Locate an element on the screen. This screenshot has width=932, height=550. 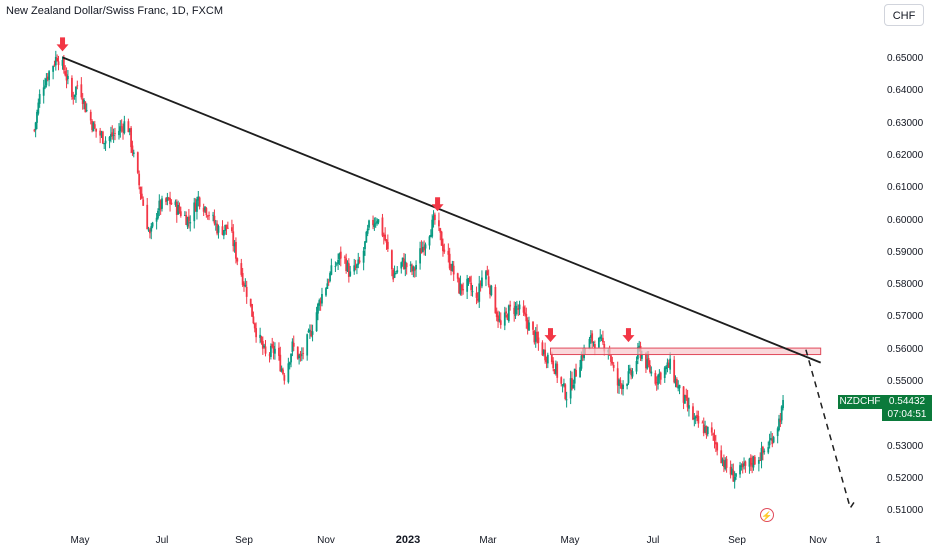
projection-path is located at coordinates (831, 429).